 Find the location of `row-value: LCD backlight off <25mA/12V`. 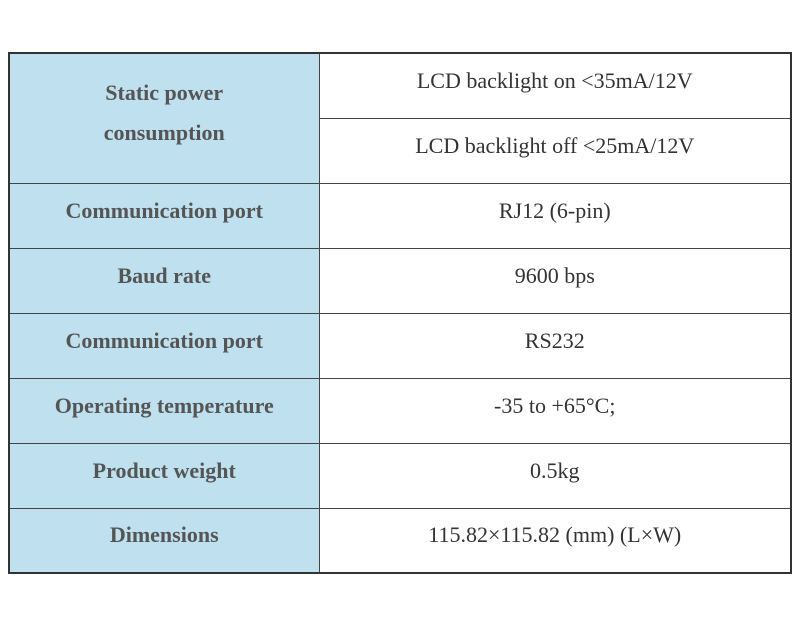

row-value: LCD backlight off <25mA/12V is located at coordinates (555, 150).